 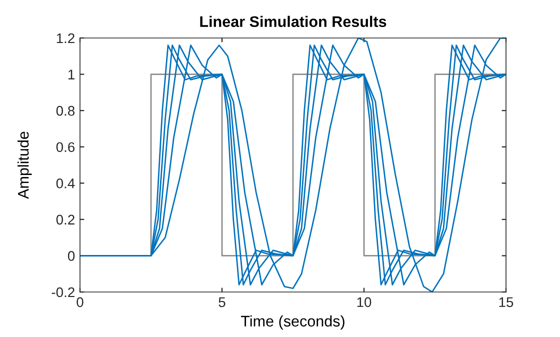 I want to click on y-tick-label: 0.2, so click(x=65, y=219).